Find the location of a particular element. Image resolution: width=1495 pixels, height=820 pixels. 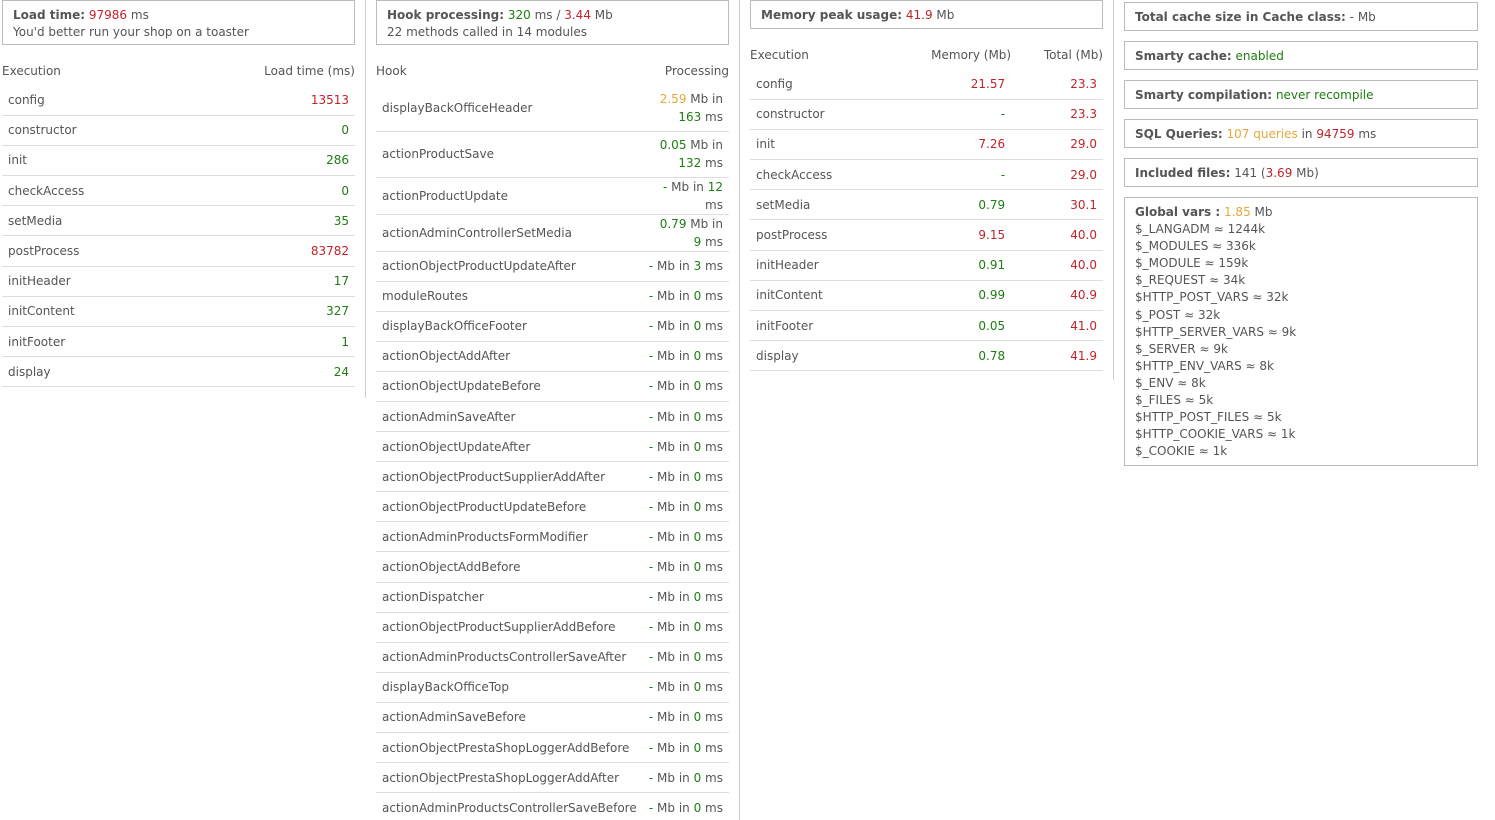

hook-name: actionProductSave is located at coordinates (509, 154).